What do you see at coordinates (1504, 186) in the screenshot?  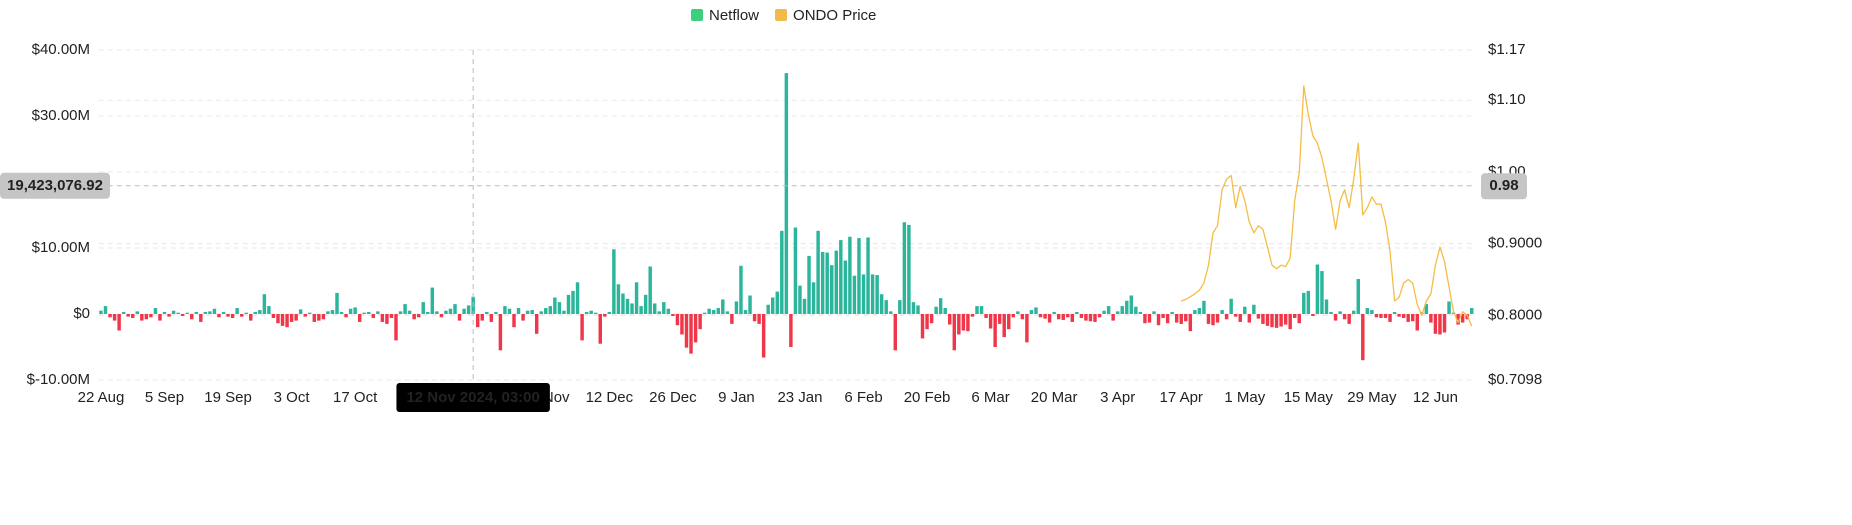 I see `crosshair-y2-box` at bounding box center [1504, 186].